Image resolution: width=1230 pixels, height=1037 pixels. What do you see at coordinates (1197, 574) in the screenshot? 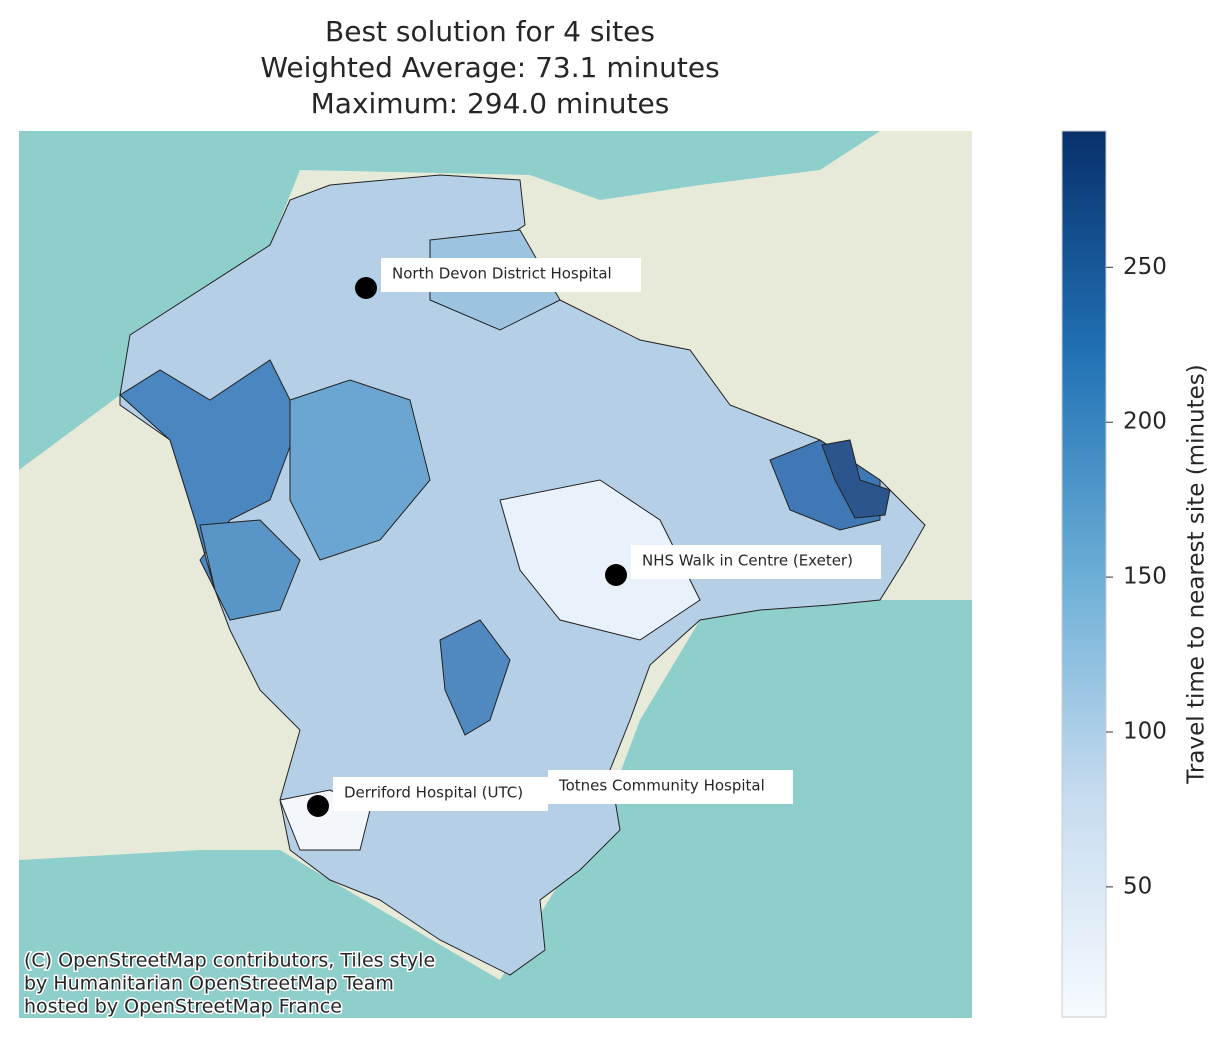
I see `colorbar-label: Travel time to nearest site (minutes)` at bounding box center [1197, 574].